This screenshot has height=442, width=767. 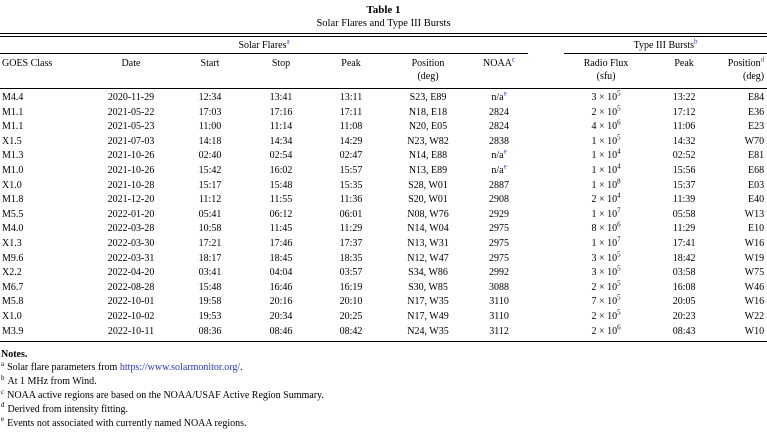 I want to click on col-header-position: Position (deg), so click(x=428, y=71).